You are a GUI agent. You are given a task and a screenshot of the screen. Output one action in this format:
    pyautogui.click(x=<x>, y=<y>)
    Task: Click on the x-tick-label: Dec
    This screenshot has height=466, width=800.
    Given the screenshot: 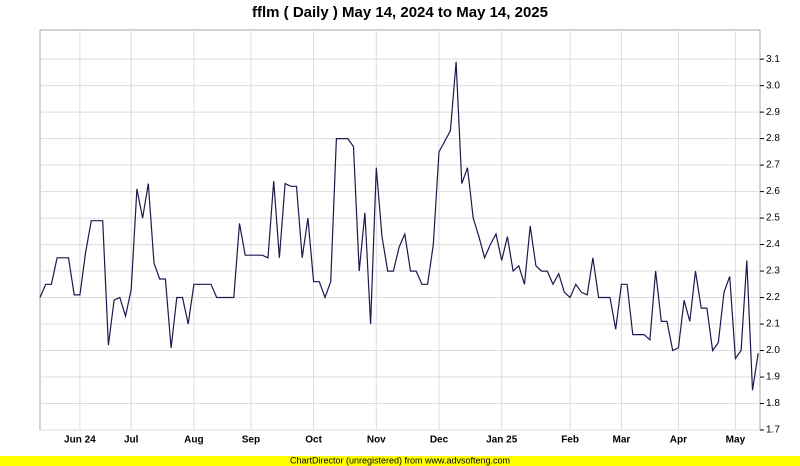 What is the action you would take?
    pyautogui.click(x=439, y=440)
    